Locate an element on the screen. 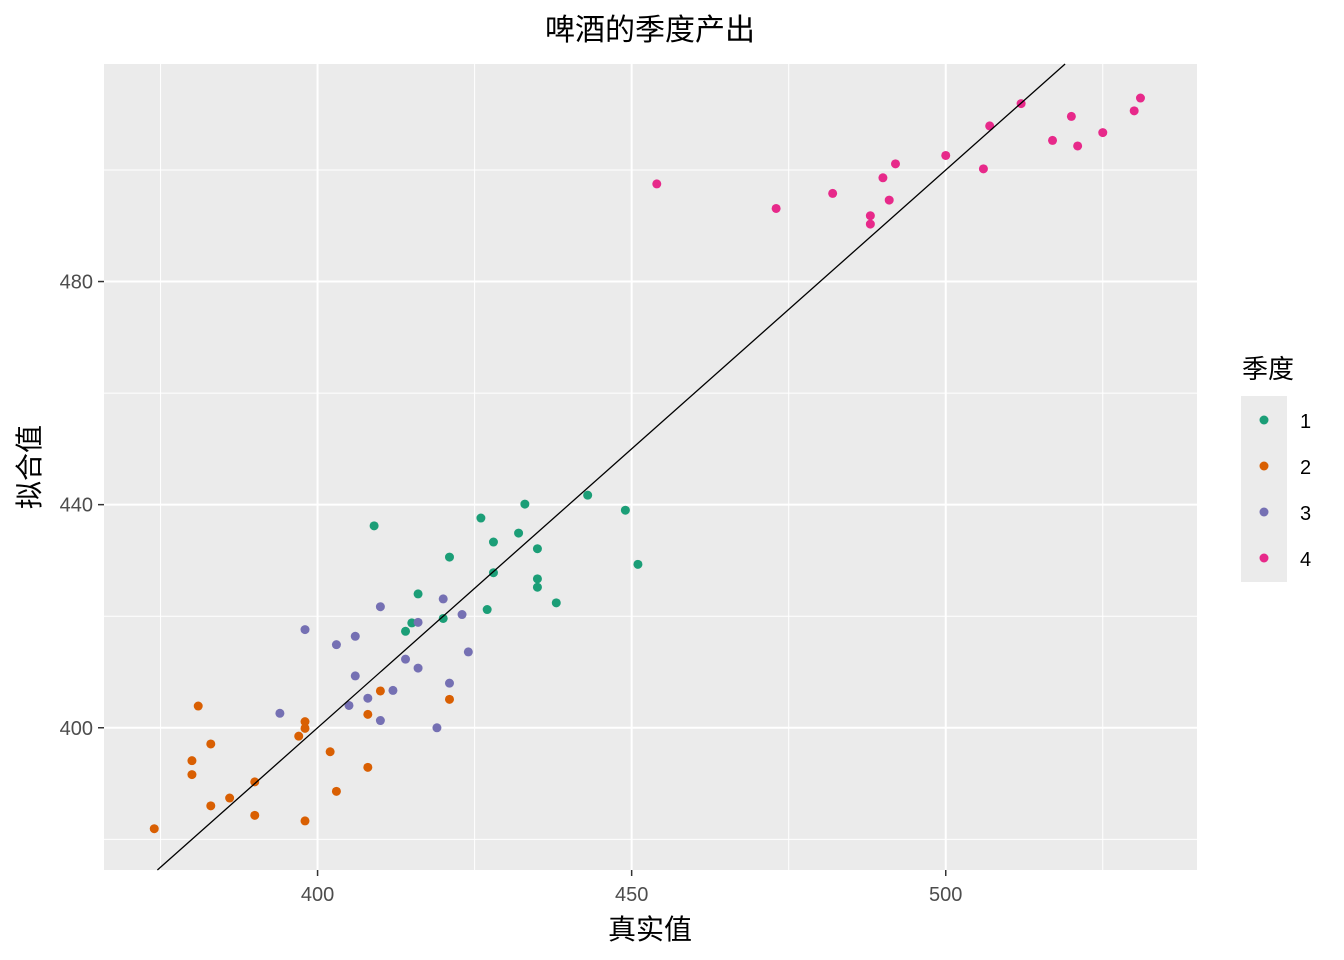 The width and height of the screenshot is (1344, 960). x-axis-title: 真实值 is located at coordinates (650, 929).